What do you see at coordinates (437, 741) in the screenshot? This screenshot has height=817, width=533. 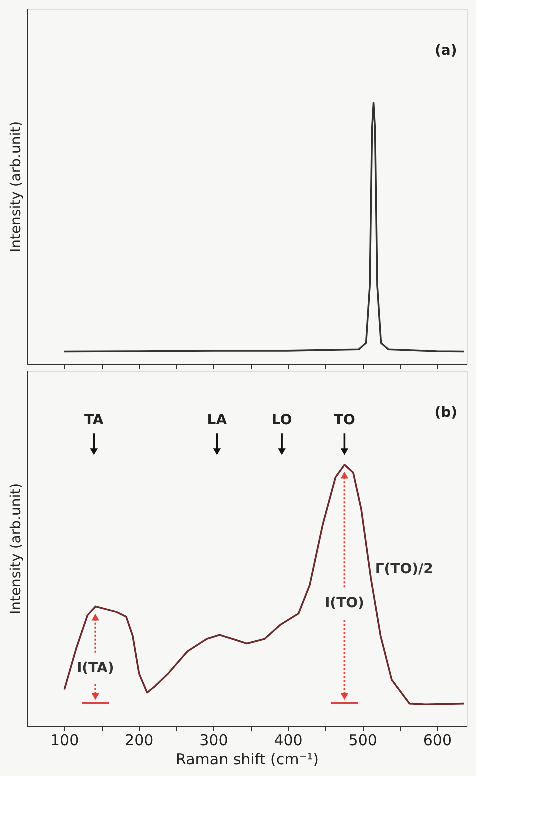 I see `x-tick-label: 600` at bounding box center [437, 741].